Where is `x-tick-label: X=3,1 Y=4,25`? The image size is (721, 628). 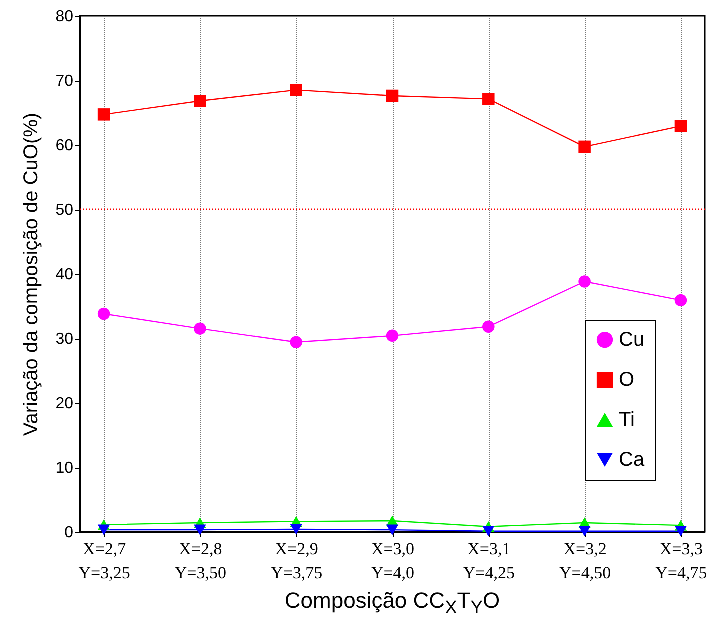 x-tick-label: X=3,1 Y=4,25 is located at coordinates (489, 561).